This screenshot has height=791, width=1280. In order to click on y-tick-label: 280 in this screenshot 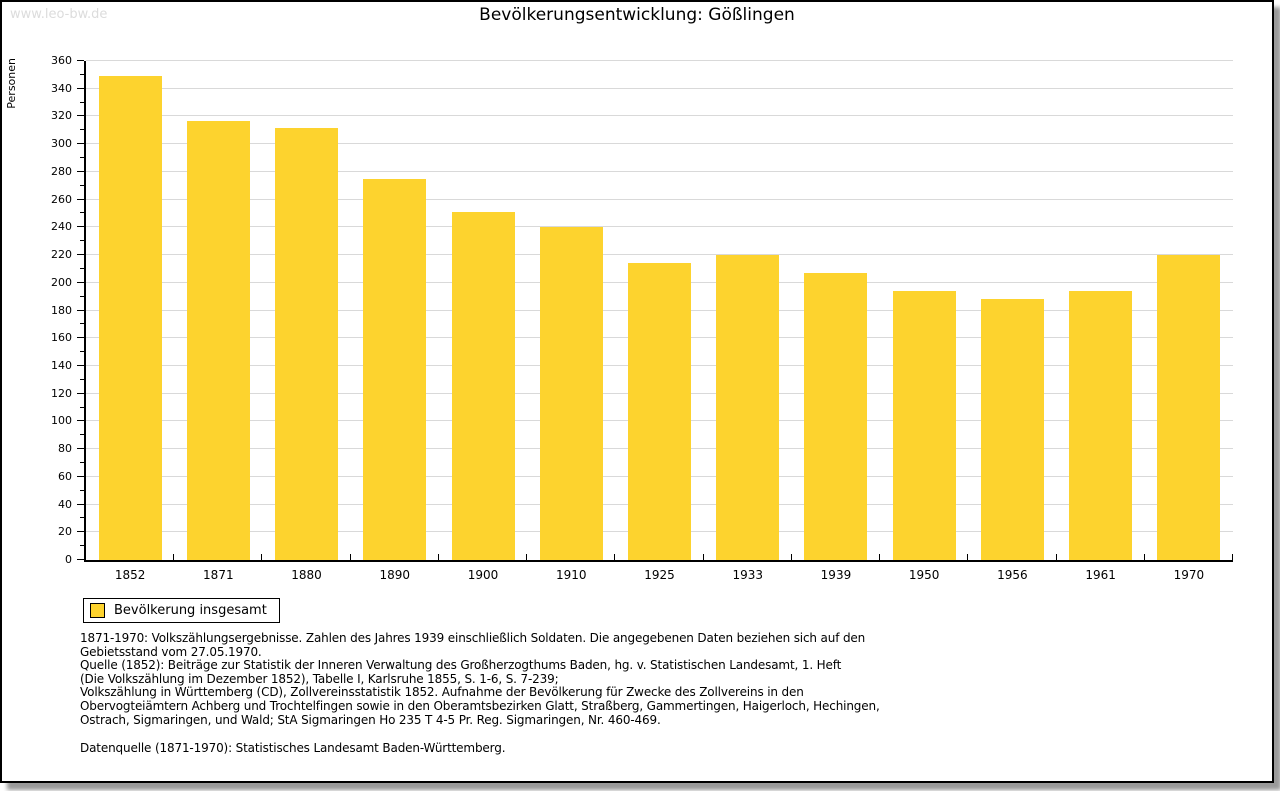, I will do `click(61, 171)`.